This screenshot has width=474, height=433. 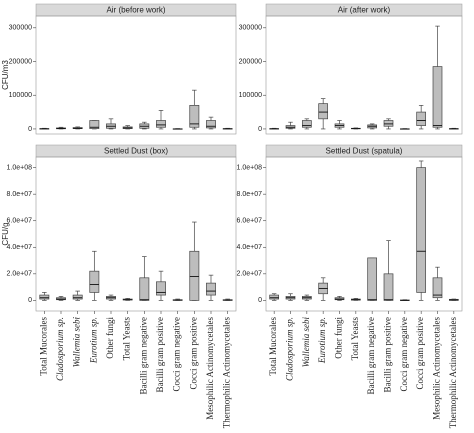 What do you see at coordinates (136, 151) in the screenshot?
I see `panel-title: Settled Dust (box)` at bounding box center [136, 151].